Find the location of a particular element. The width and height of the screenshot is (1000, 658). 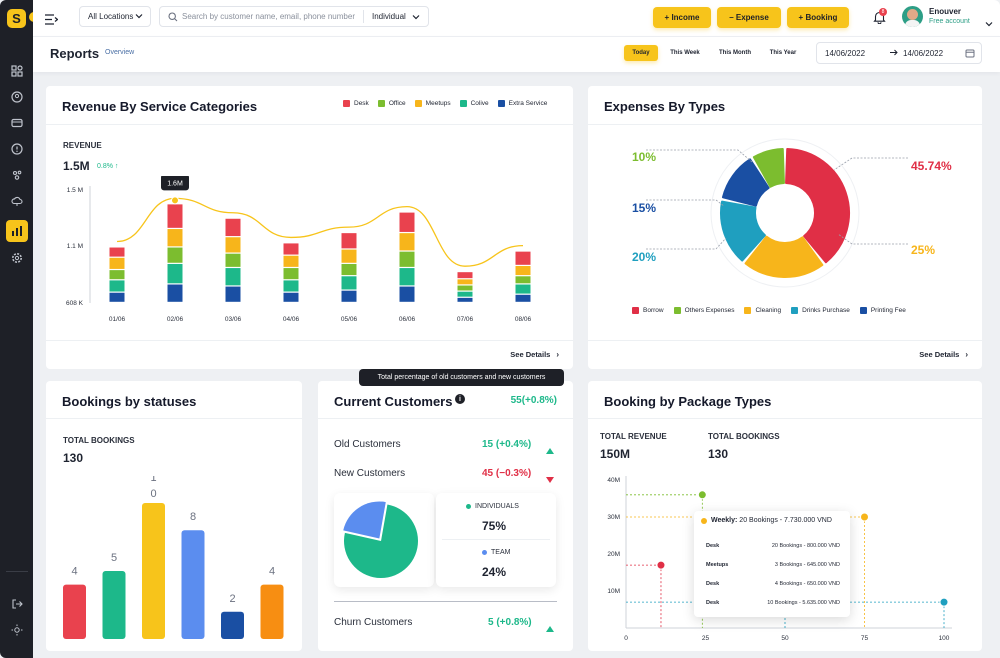

y-tick-label: 608 K is located at coordinates (75, 303).